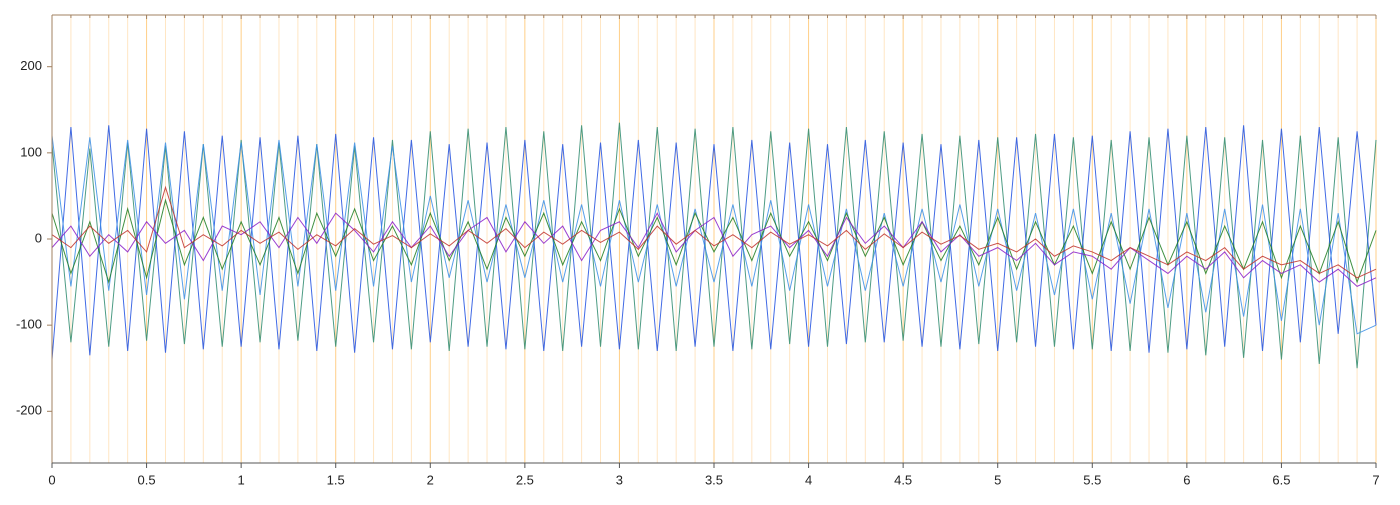 Image resolution: width=1400 pixels, height=505 pixels. Describe the element at coordinates (31, 151) in the screenshot. I see `y-tick-label: 100` at that location.